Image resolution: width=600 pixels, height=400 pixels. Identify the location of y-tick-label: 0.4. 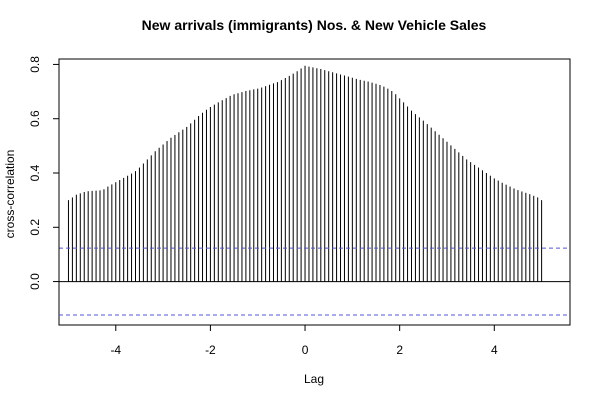
(35, 172).